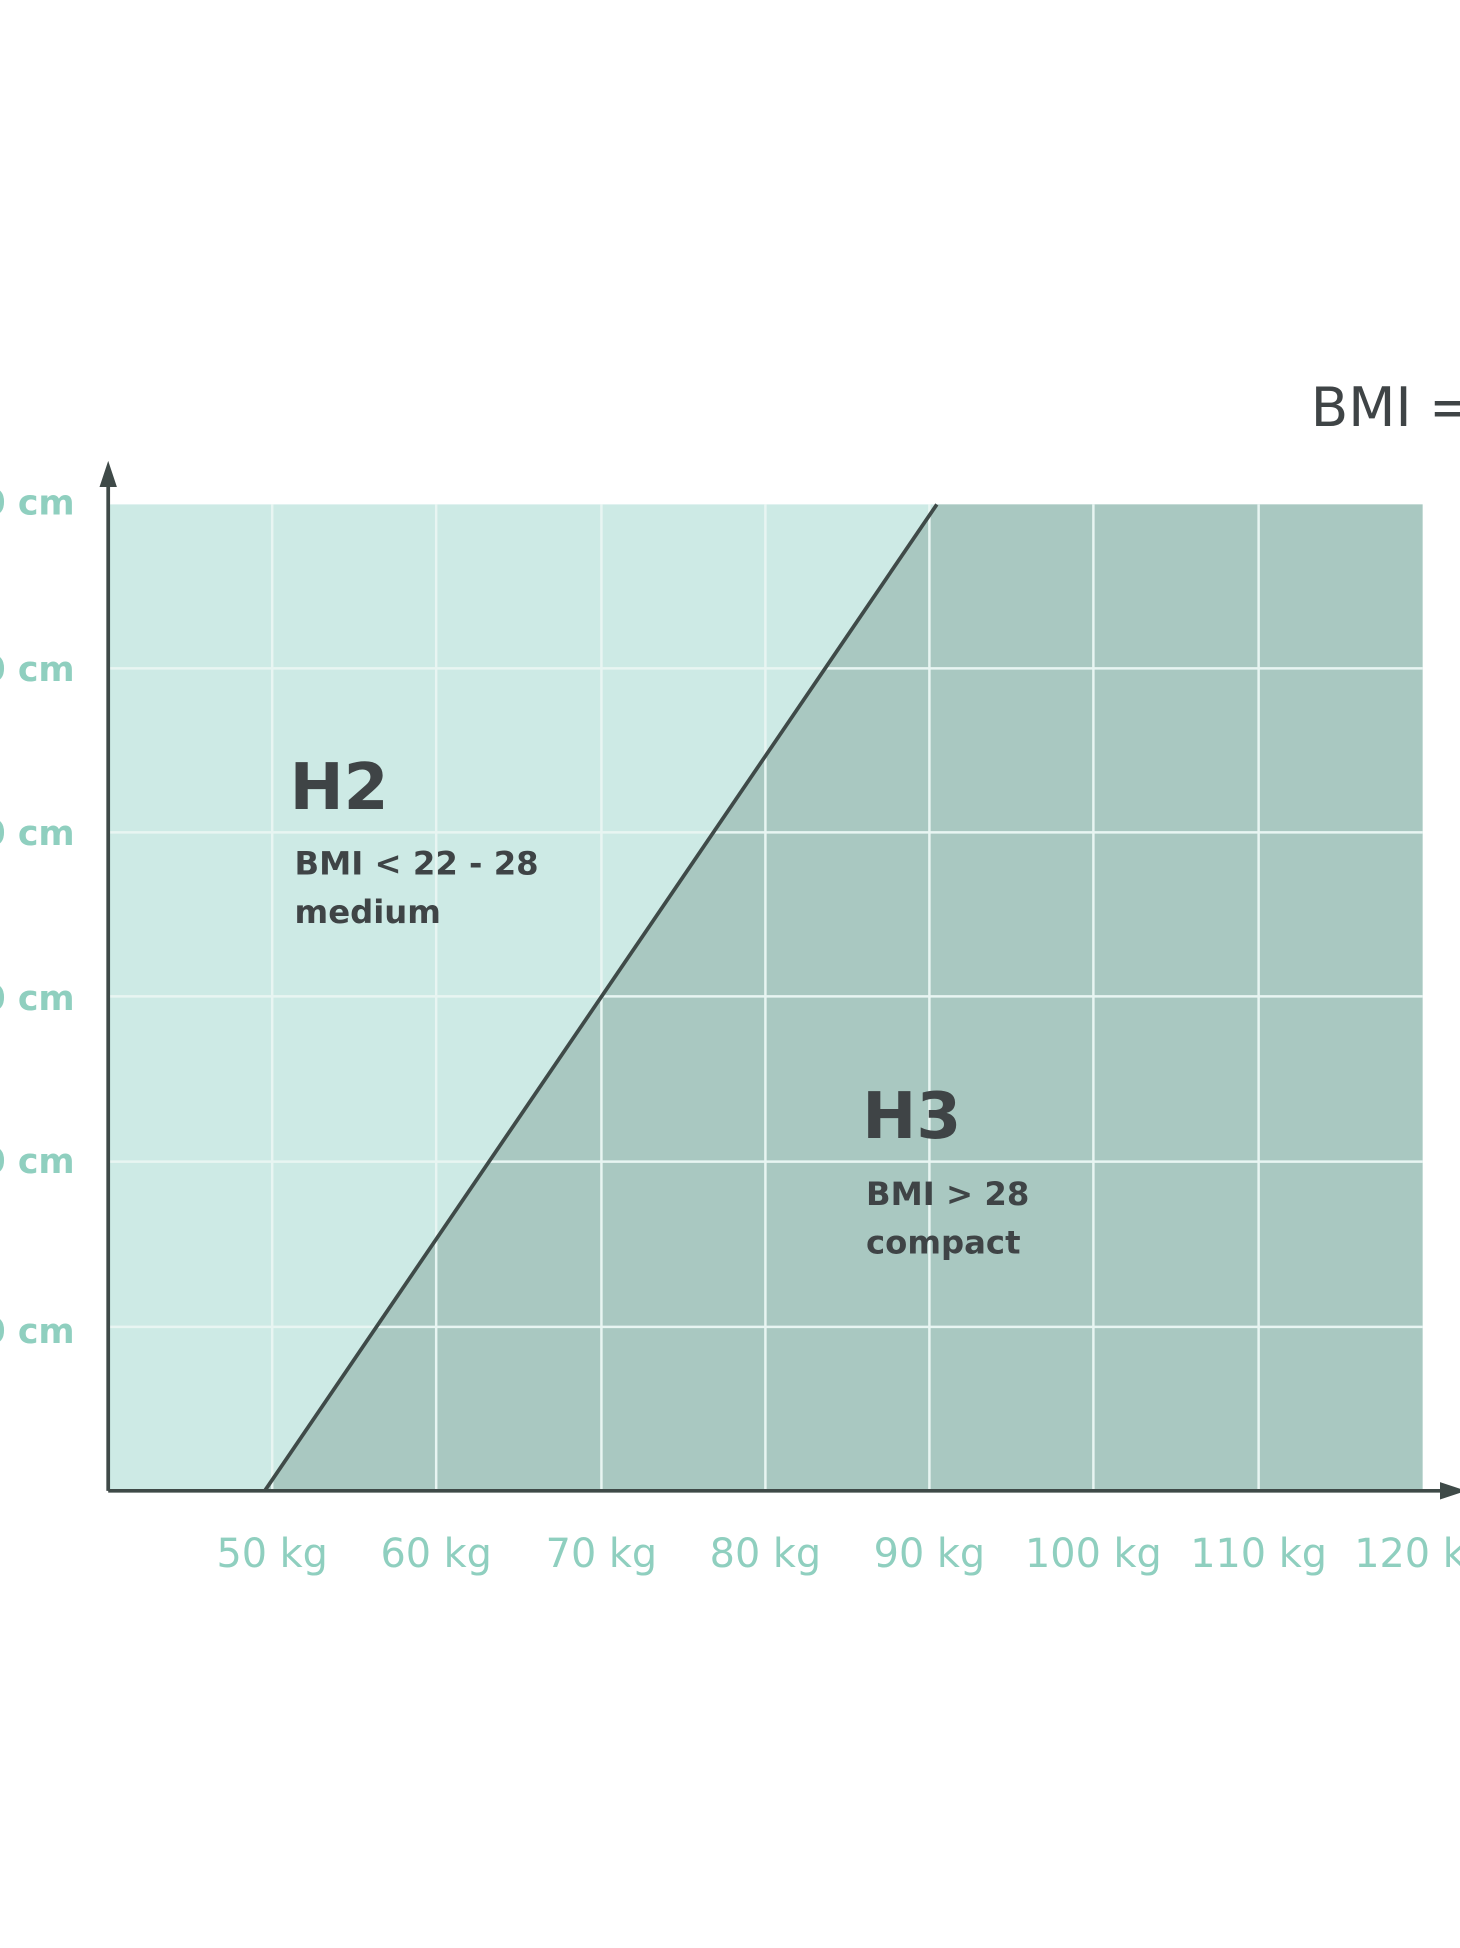  What do you see at coordinates (368, 912) in the screenshot?
I see `region-label: medium` at bounding box center [368, 912].